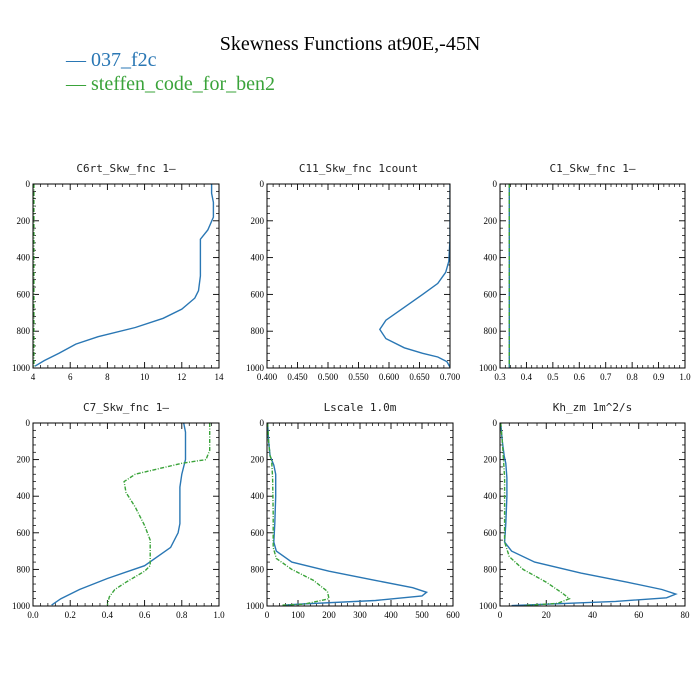  Describe the element at coordinates (450, 377) in the screenshot. I see `x-tick-label: 0.700` at that location.